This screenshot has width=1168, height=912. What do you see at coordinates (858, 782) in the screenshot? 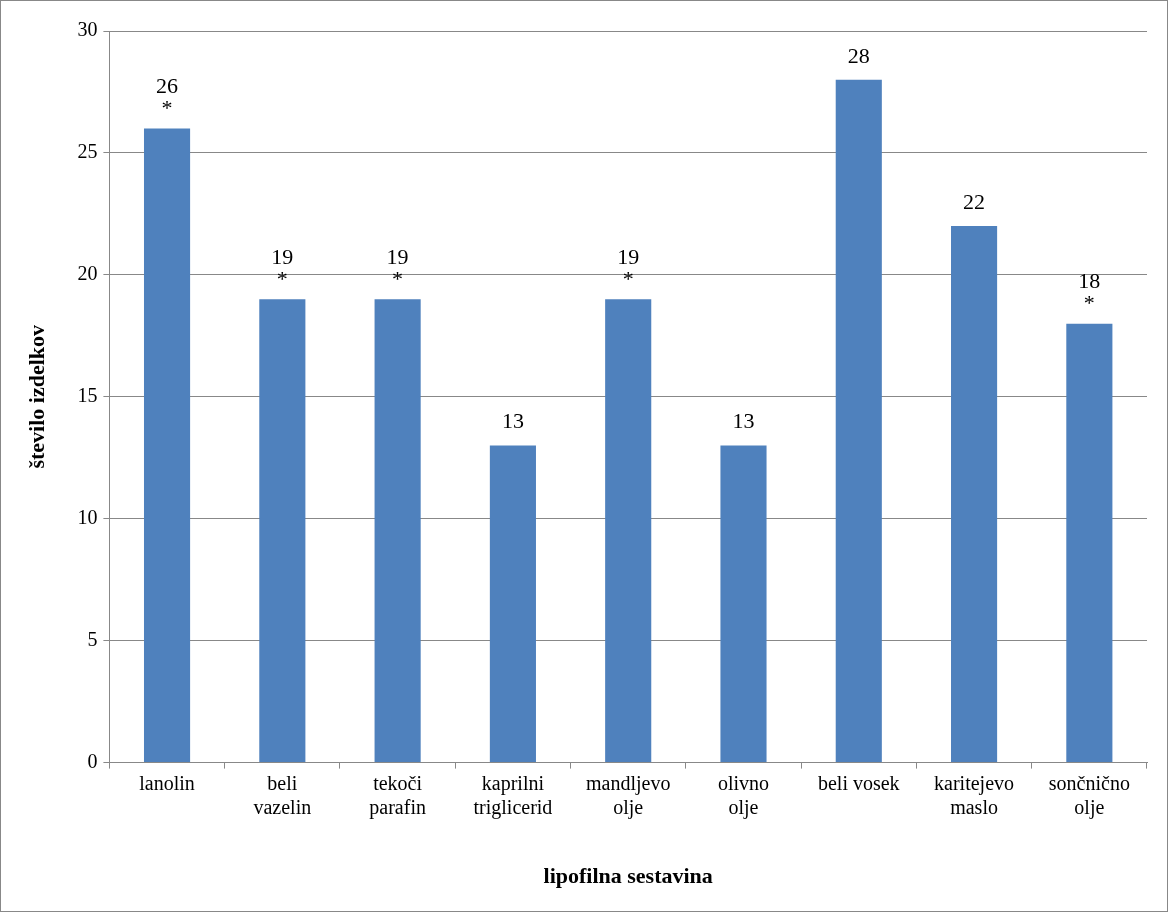
I see `x-tick-label: beli vosek` at bounding box center [858, 782].